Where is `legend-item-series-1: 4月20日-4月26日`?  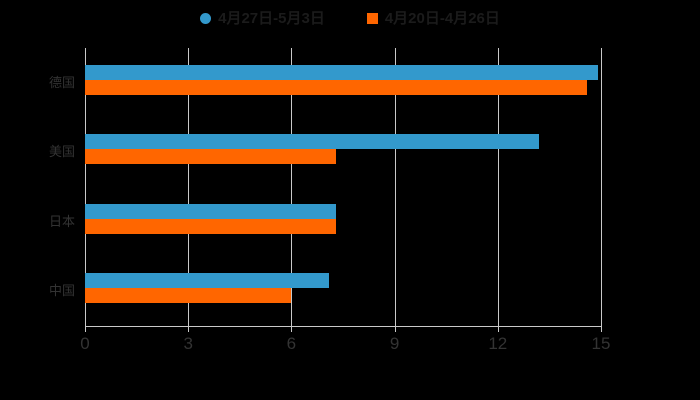
legend-item-series-1: 4月20日-4月26日 is located at coordinates (433, 18).